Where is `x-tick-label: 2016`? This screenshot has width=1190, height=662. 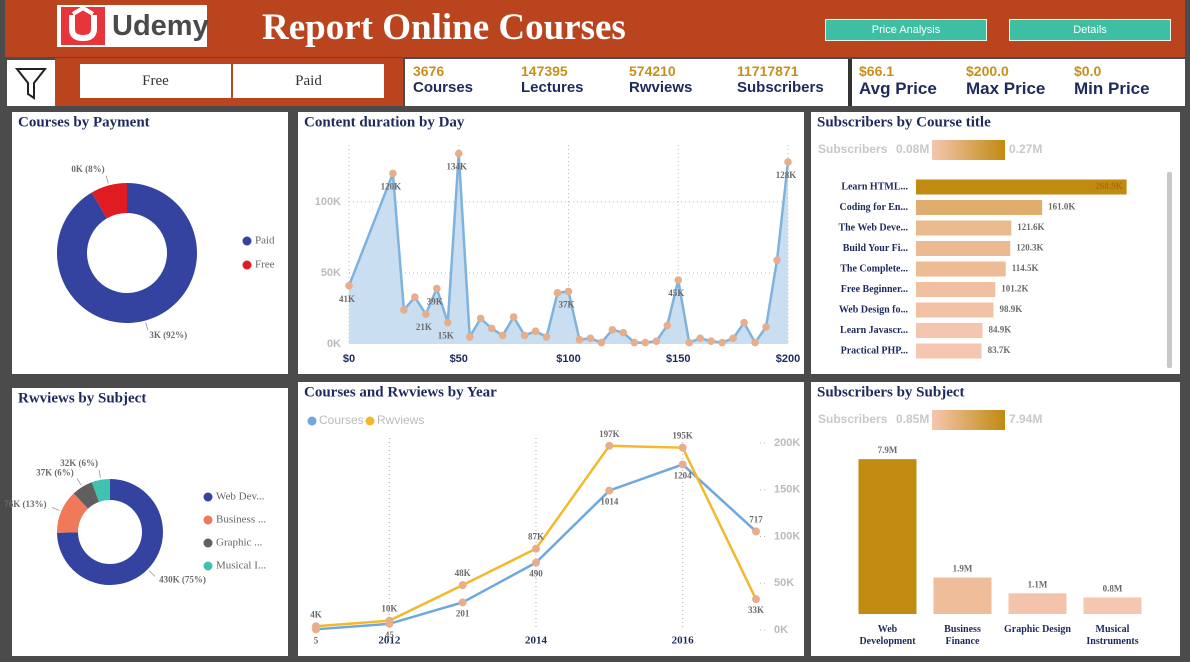 x-tick-label: 2016 is located at coordinates (683, 641).